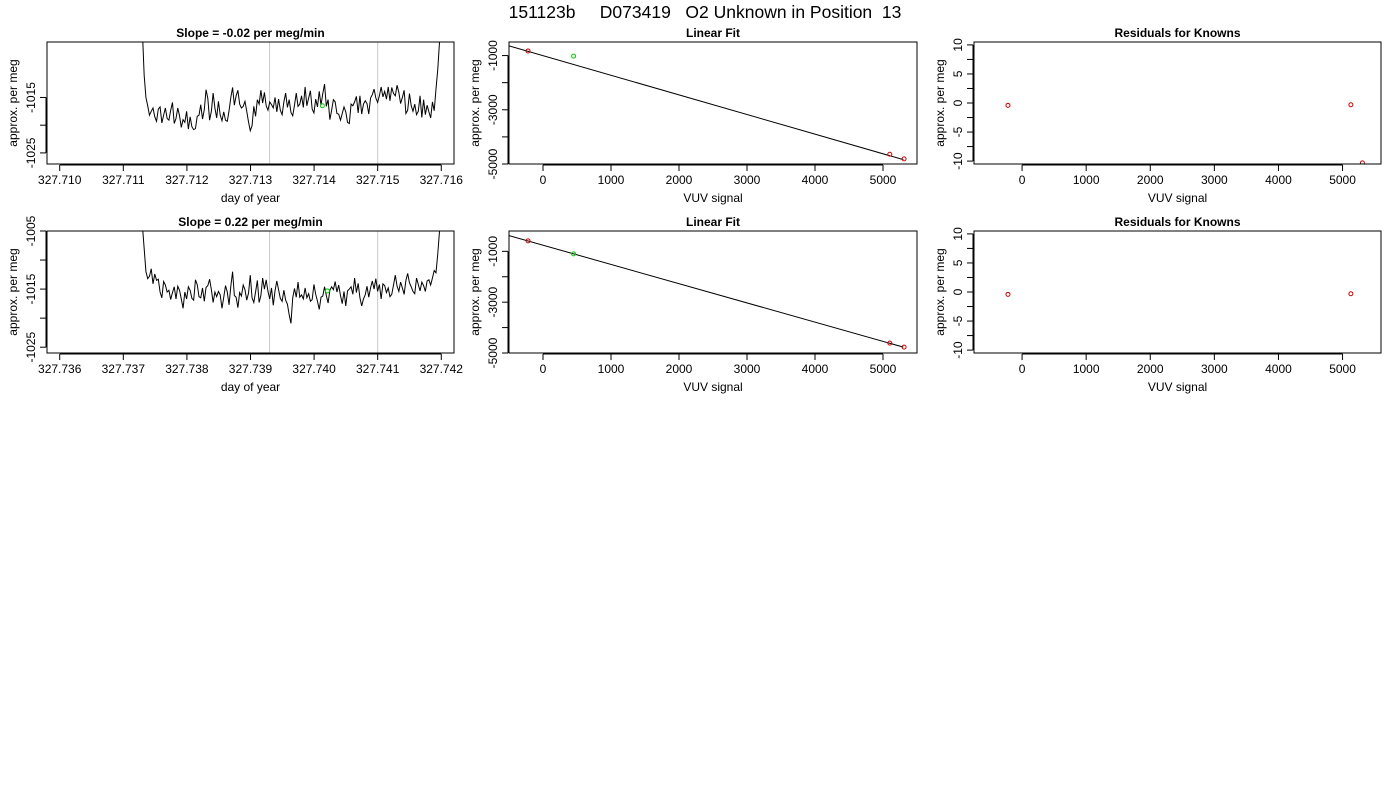  I want to click on x-tick-label: 327.739, so click(251, 369).